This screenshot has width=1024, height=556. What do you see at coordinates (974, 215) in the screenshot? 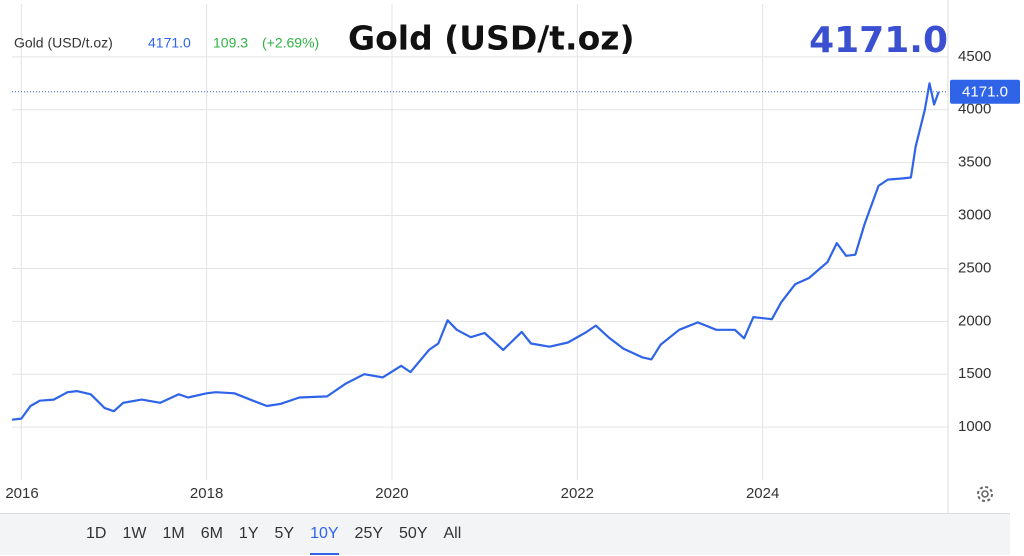
I see `y-tick-label: 3000` at bounding box center [974, 215].